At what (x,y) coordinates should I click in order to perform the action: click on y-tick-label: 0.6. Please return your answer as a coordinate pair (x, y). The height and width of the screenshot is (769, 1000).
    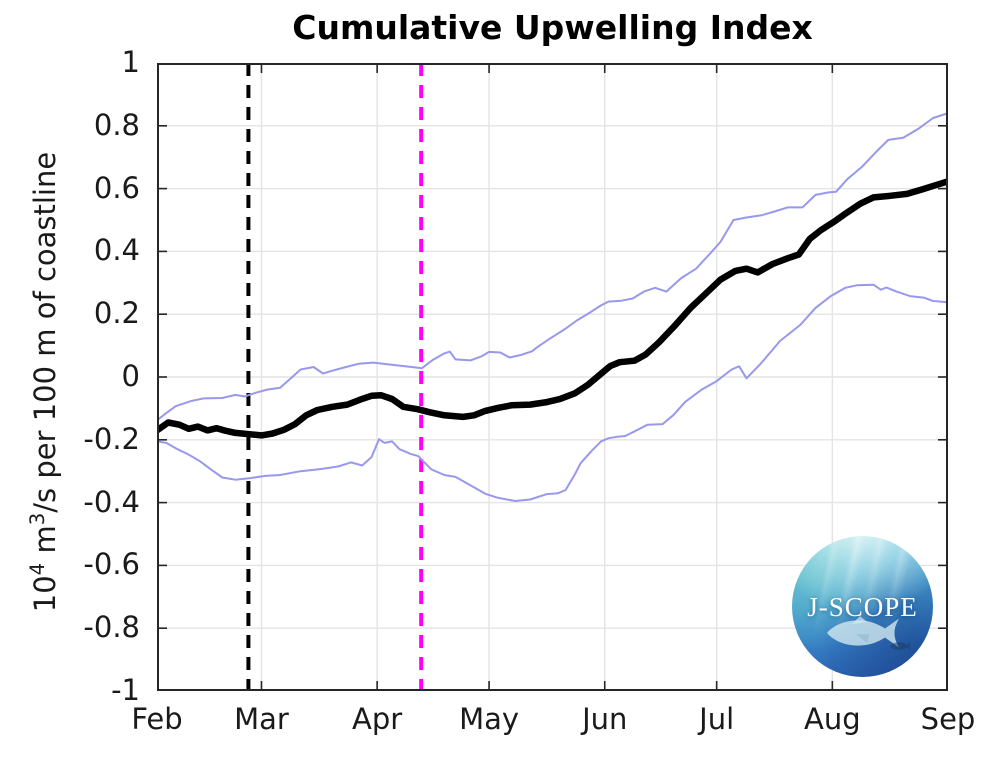
    Looking at the image, I should click on (116, 187).